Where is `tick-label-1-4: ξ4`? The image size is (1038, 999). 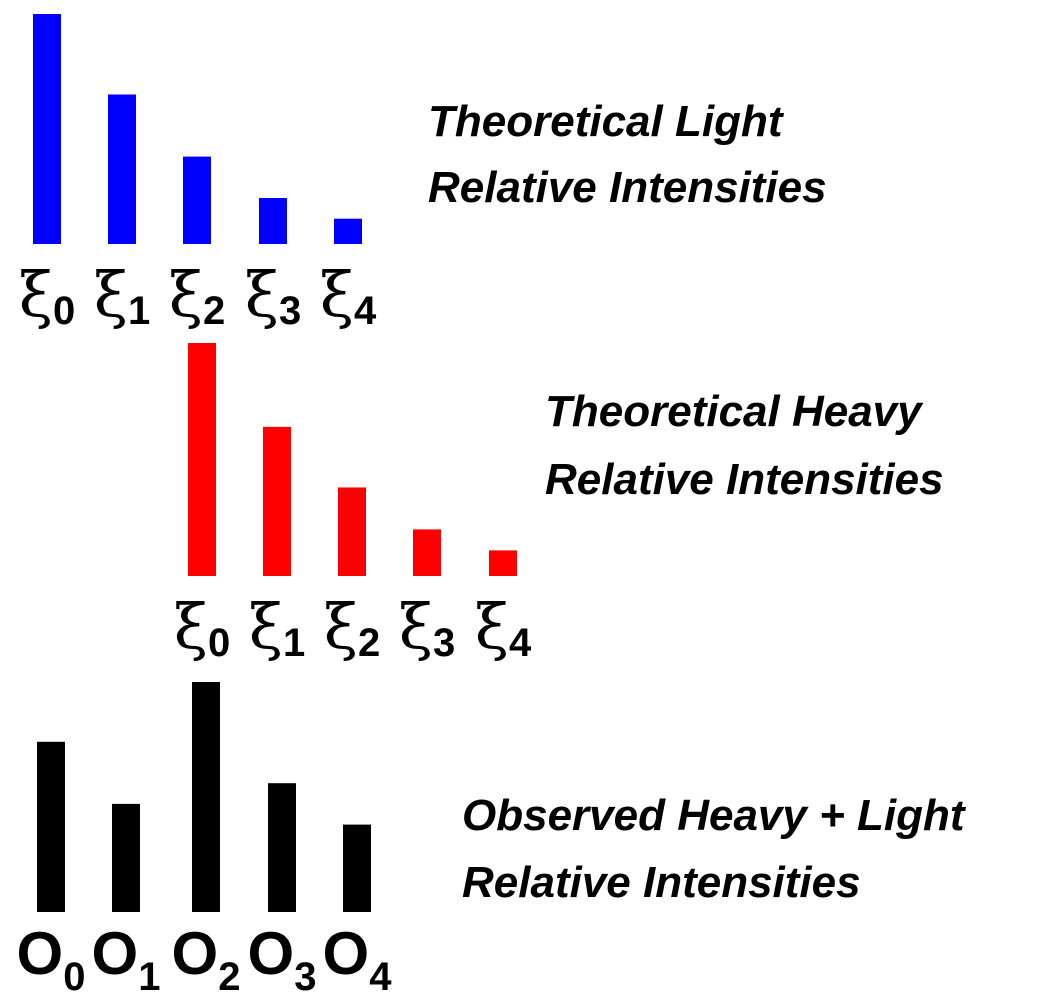 tick-label-1-4: ξ4 is located at coordinates (503, 627).